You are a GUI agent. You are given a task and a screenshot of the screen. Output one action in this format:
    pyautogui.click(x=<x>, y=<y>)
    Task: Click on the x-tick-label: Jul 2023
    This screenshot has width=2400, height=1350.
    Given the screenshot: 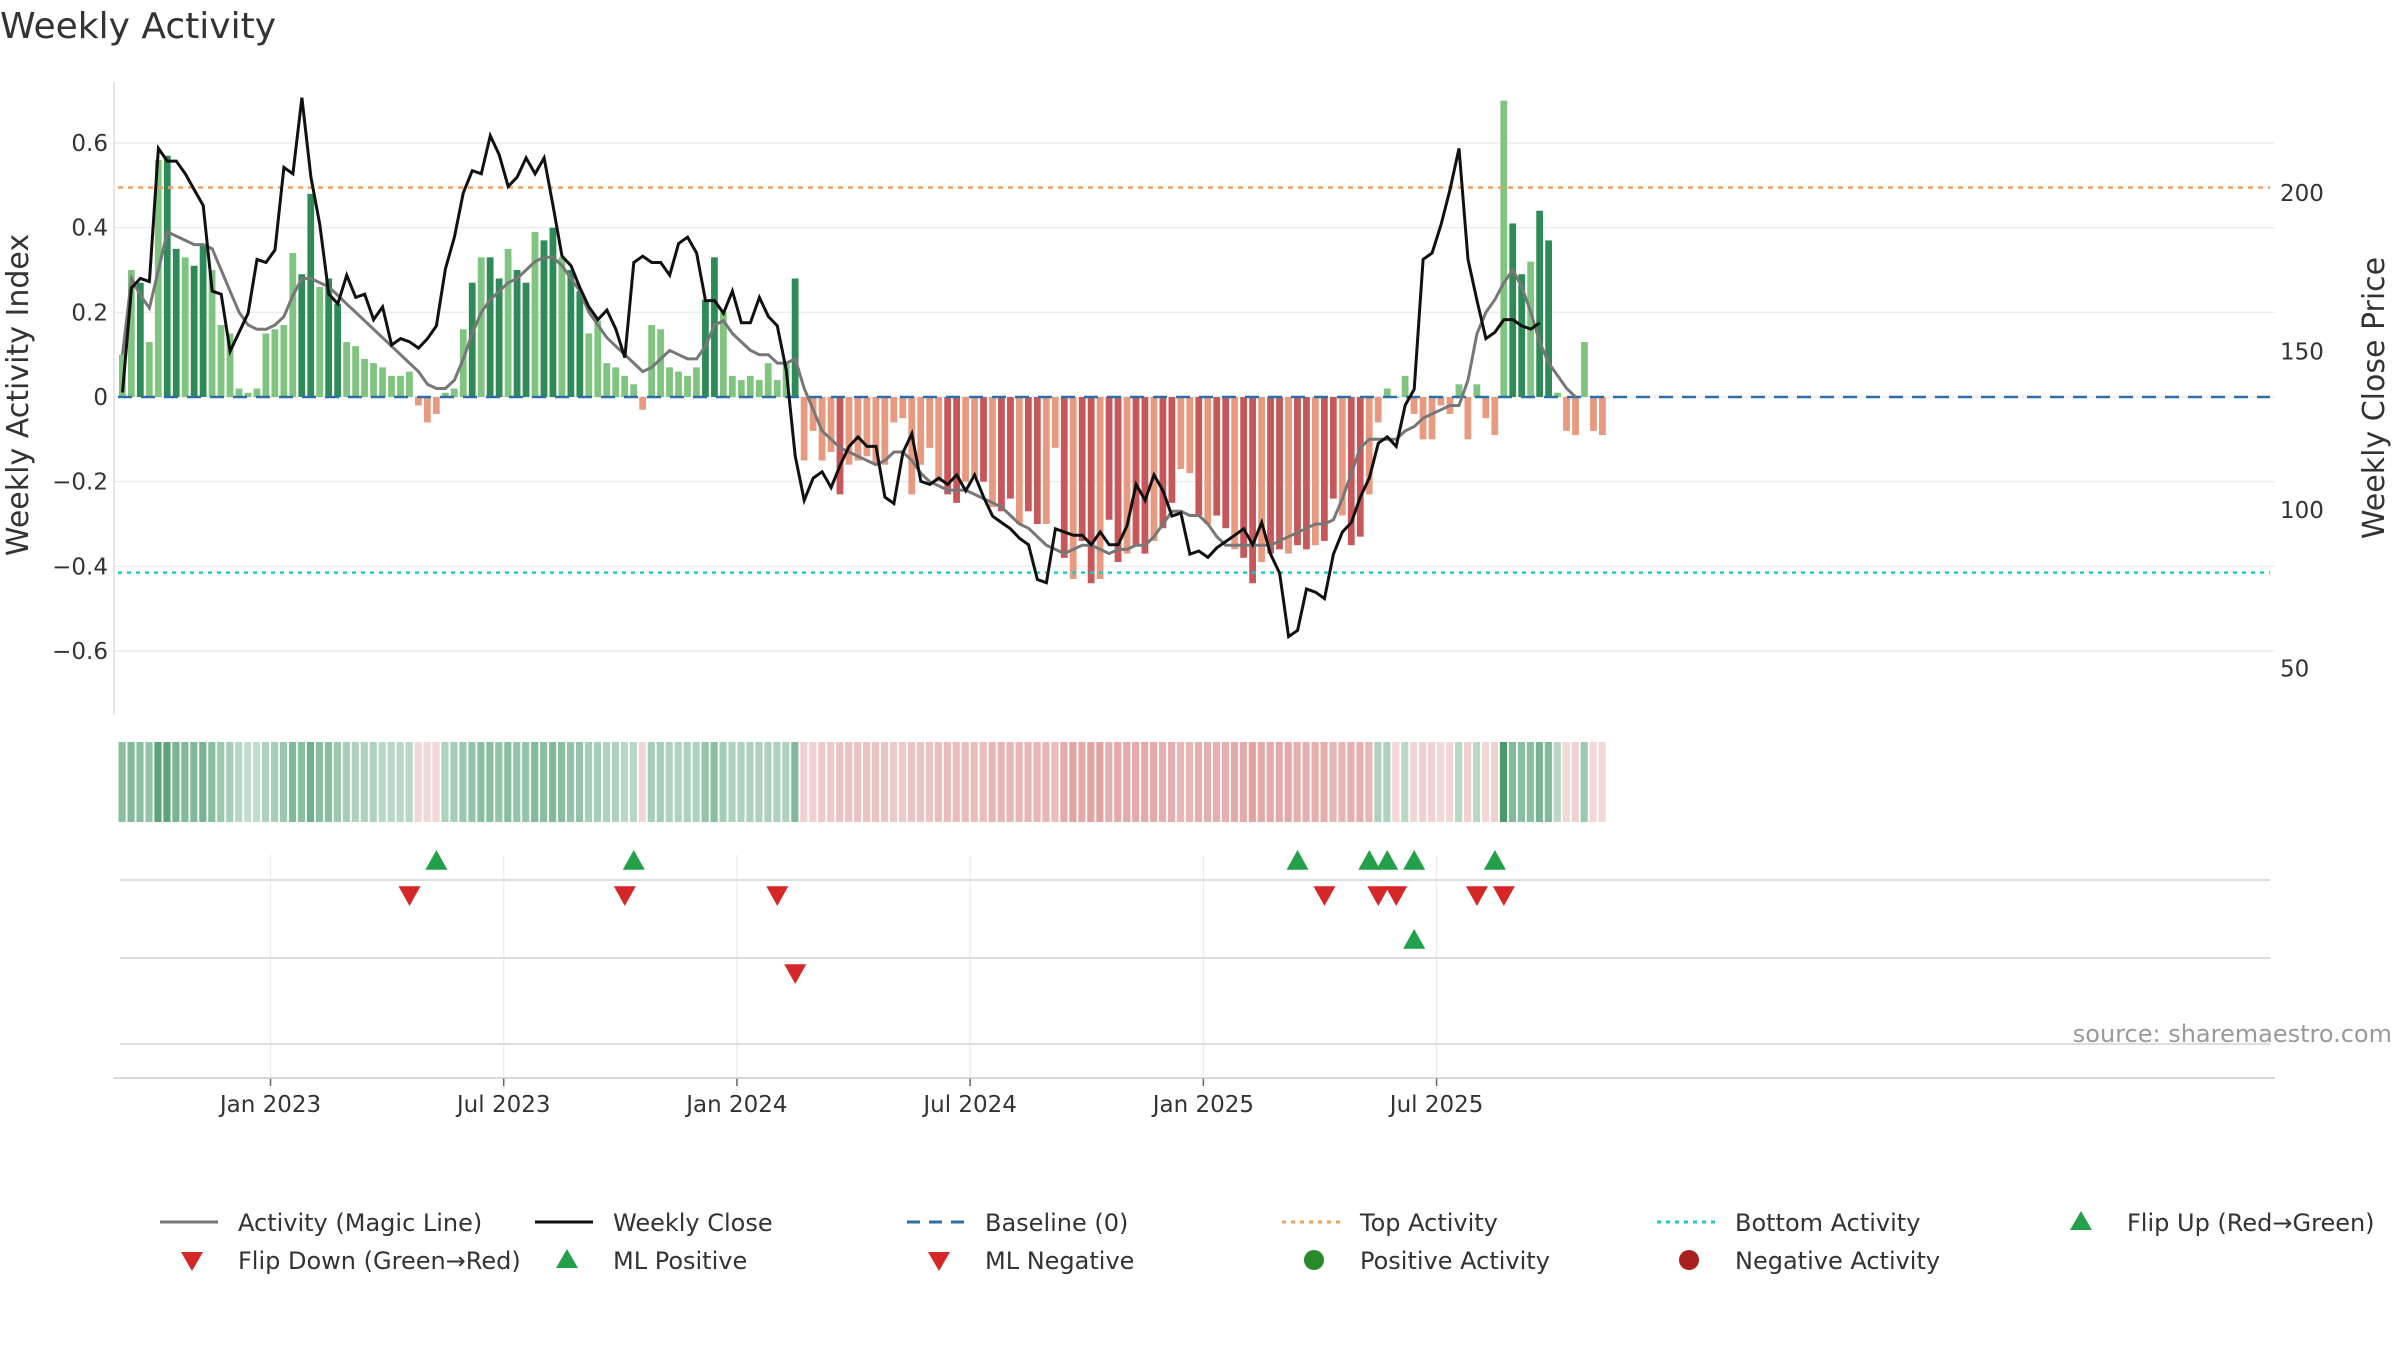 What is the action you would take?
    pyautogui.click(x=503, y=1105)
    